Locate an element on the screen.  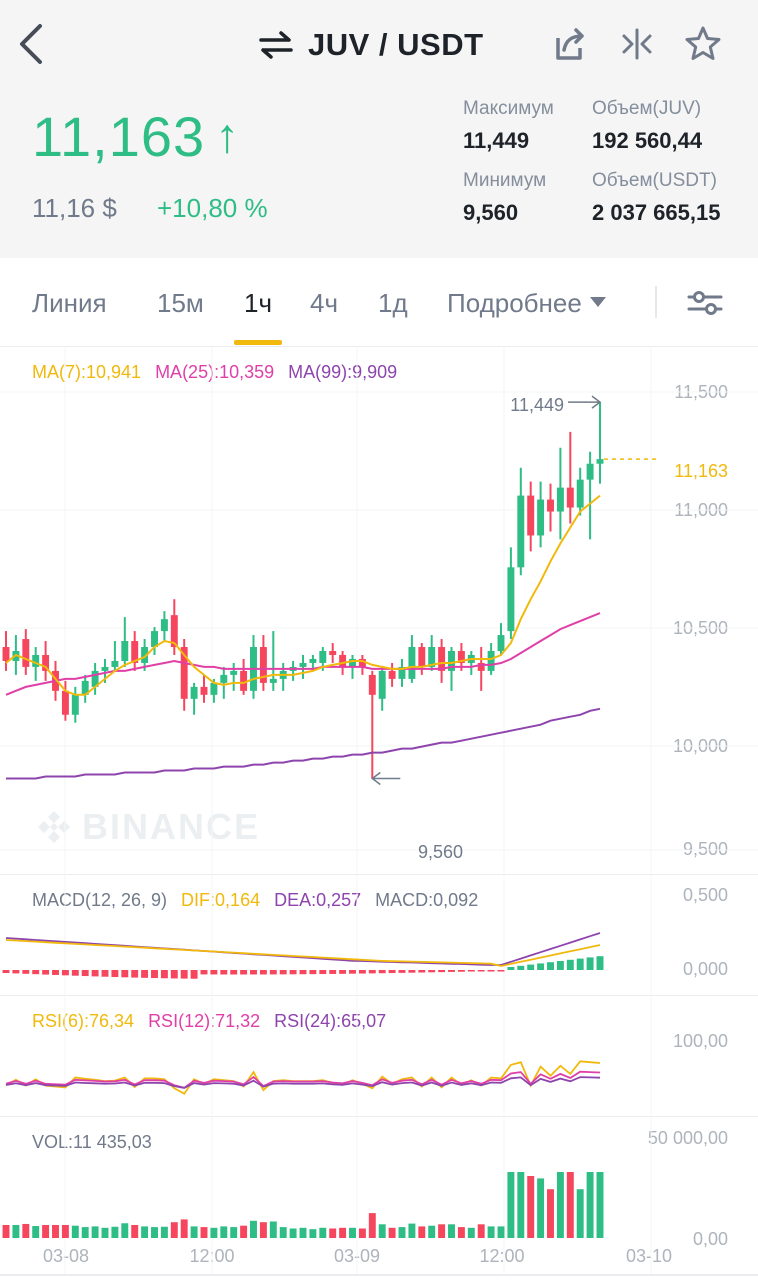
tab-more-label: Подробнее is located at coordinates (514, 303).